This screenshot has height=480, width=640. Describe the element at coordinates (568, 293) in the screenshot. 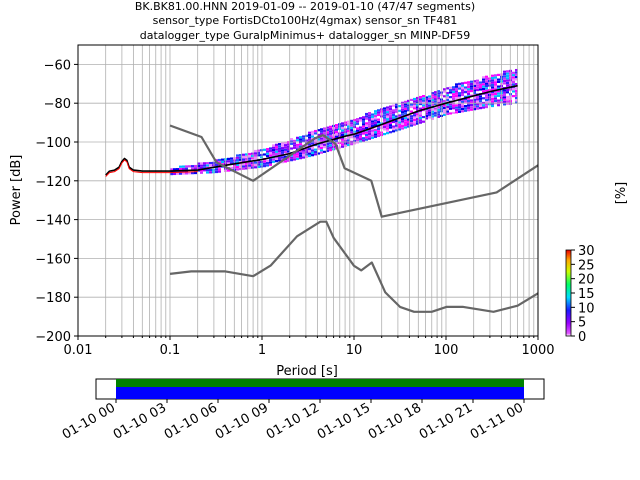

I see `colorbar` at that location.